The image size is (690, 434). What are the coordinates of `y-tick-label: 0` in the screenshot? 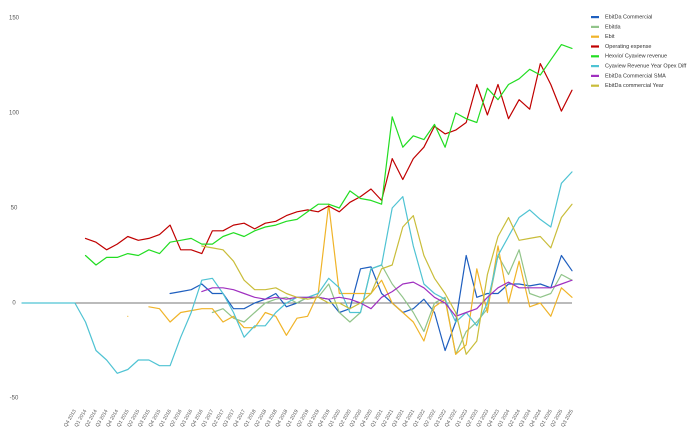 It's located at (14, 304).